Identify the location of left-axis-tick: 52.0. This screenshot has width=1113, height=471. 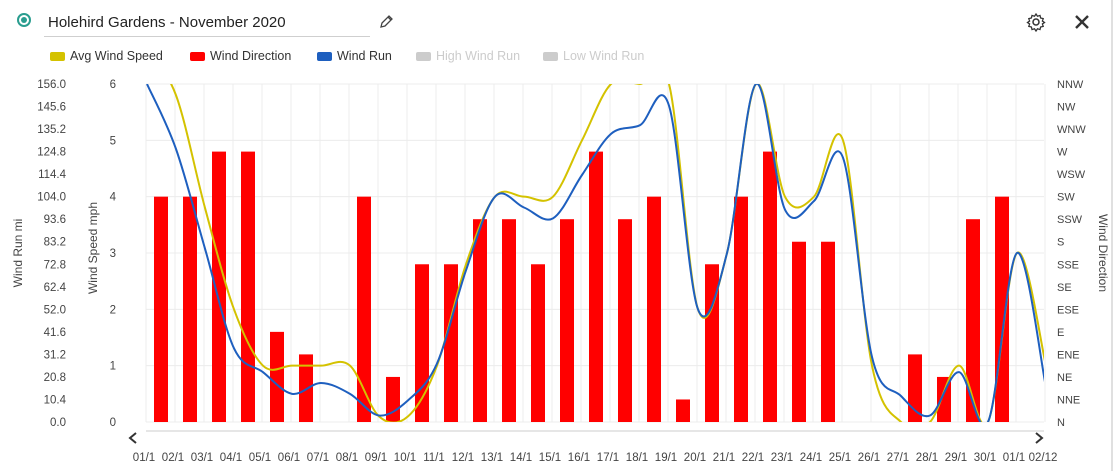
(55, 310).